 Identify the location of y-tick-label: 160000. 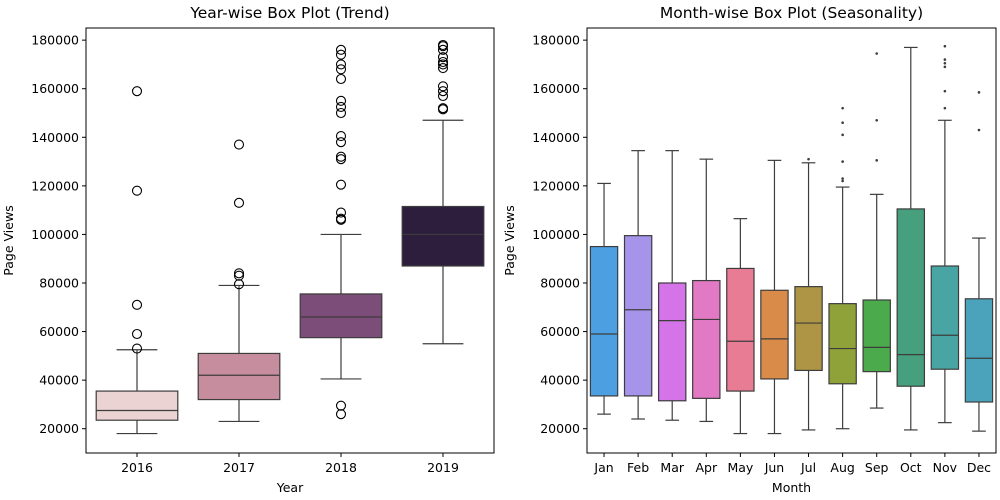
(55, 88).